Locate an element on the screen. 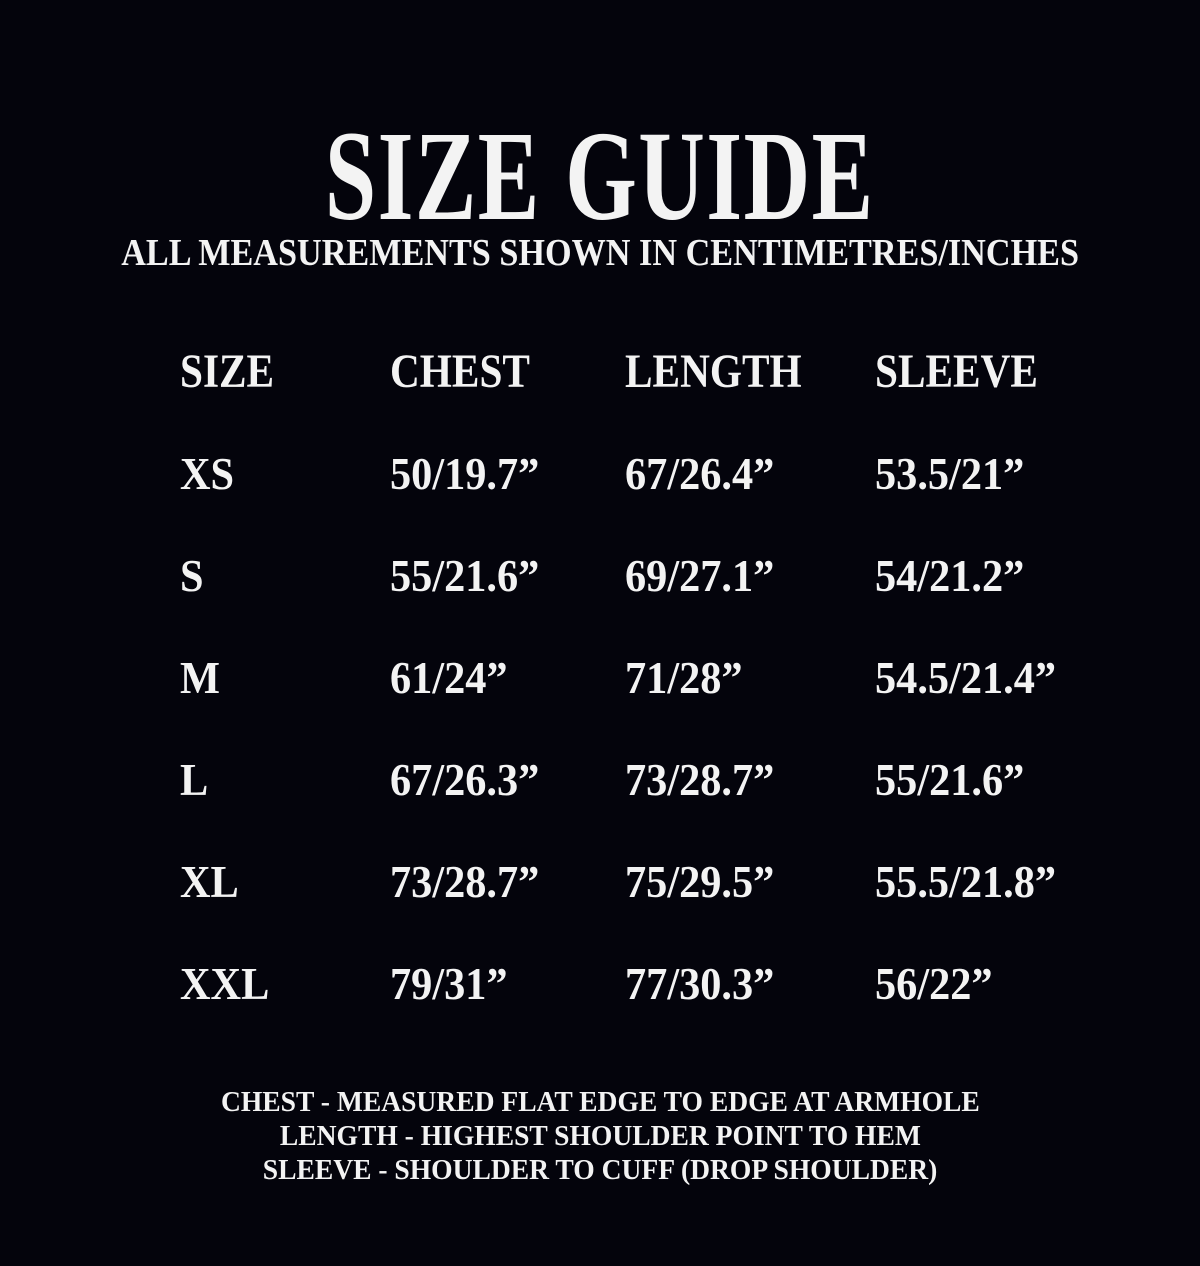 The width and height of the screenshot is (1200, 1266). chest-value: 67/26.3” is located at coordinates (465, 779).